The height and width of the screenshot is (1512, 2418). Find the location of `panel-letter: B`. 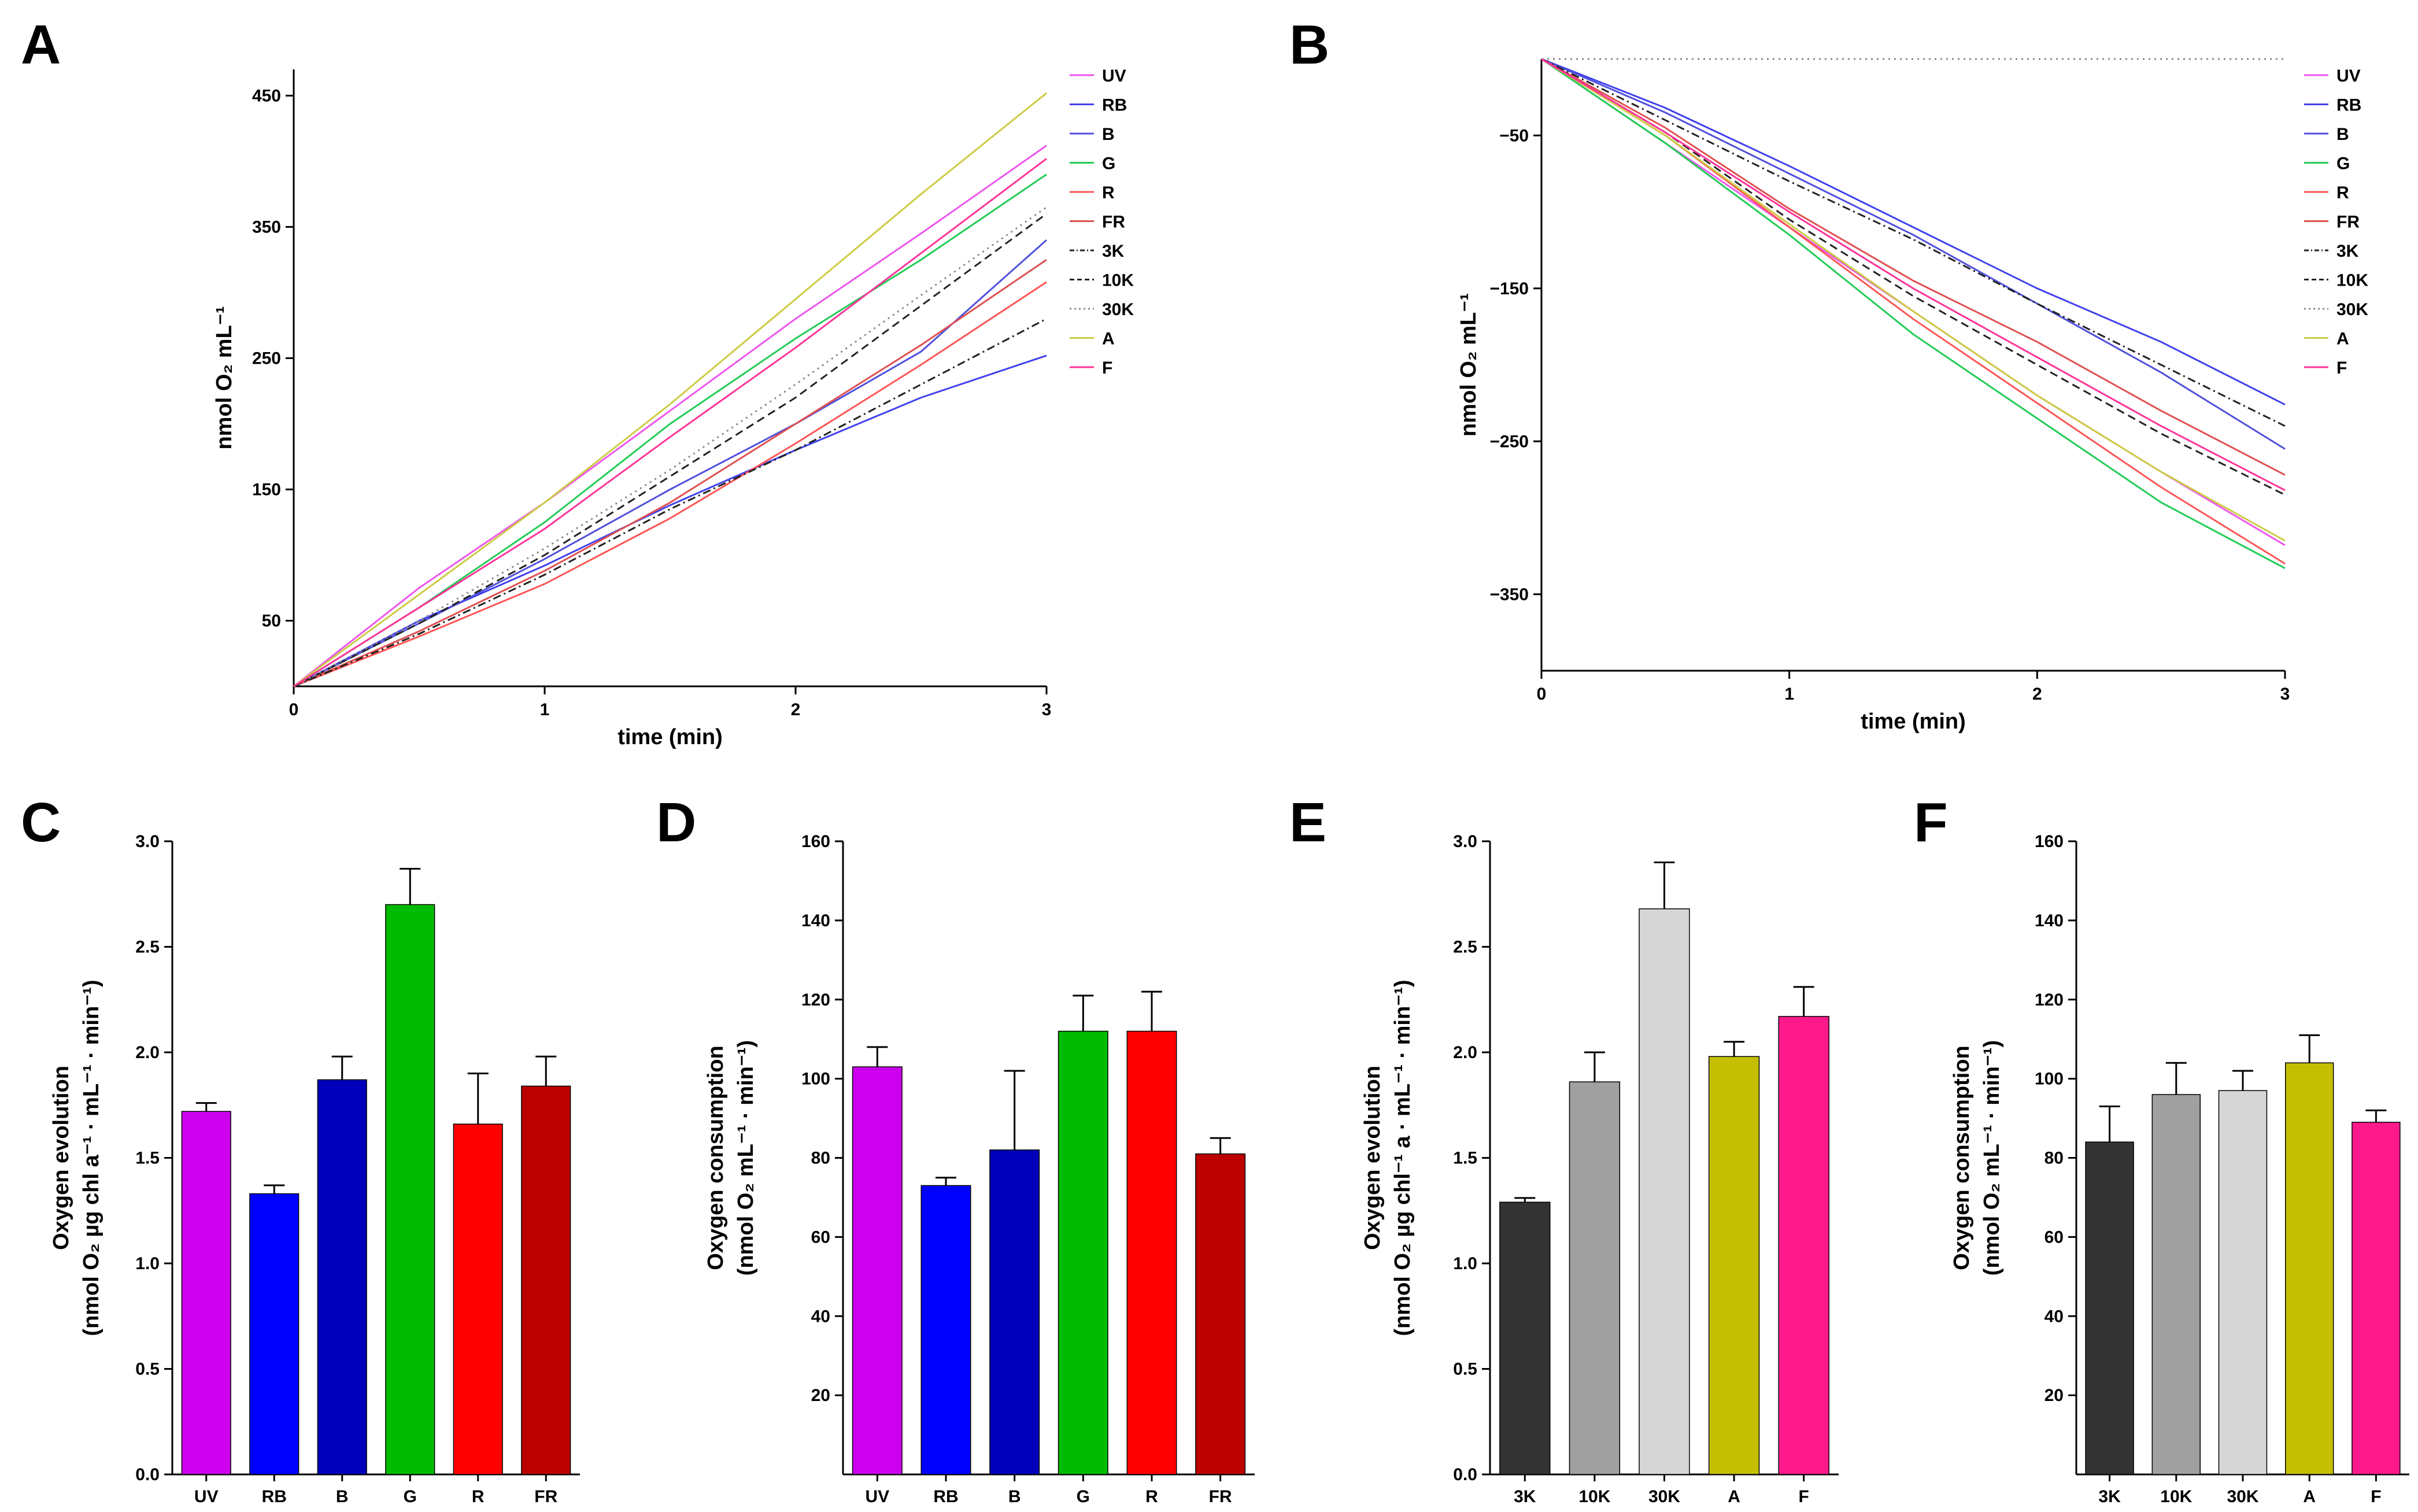

panel-letter: B is located at coordinates (1309, 45).